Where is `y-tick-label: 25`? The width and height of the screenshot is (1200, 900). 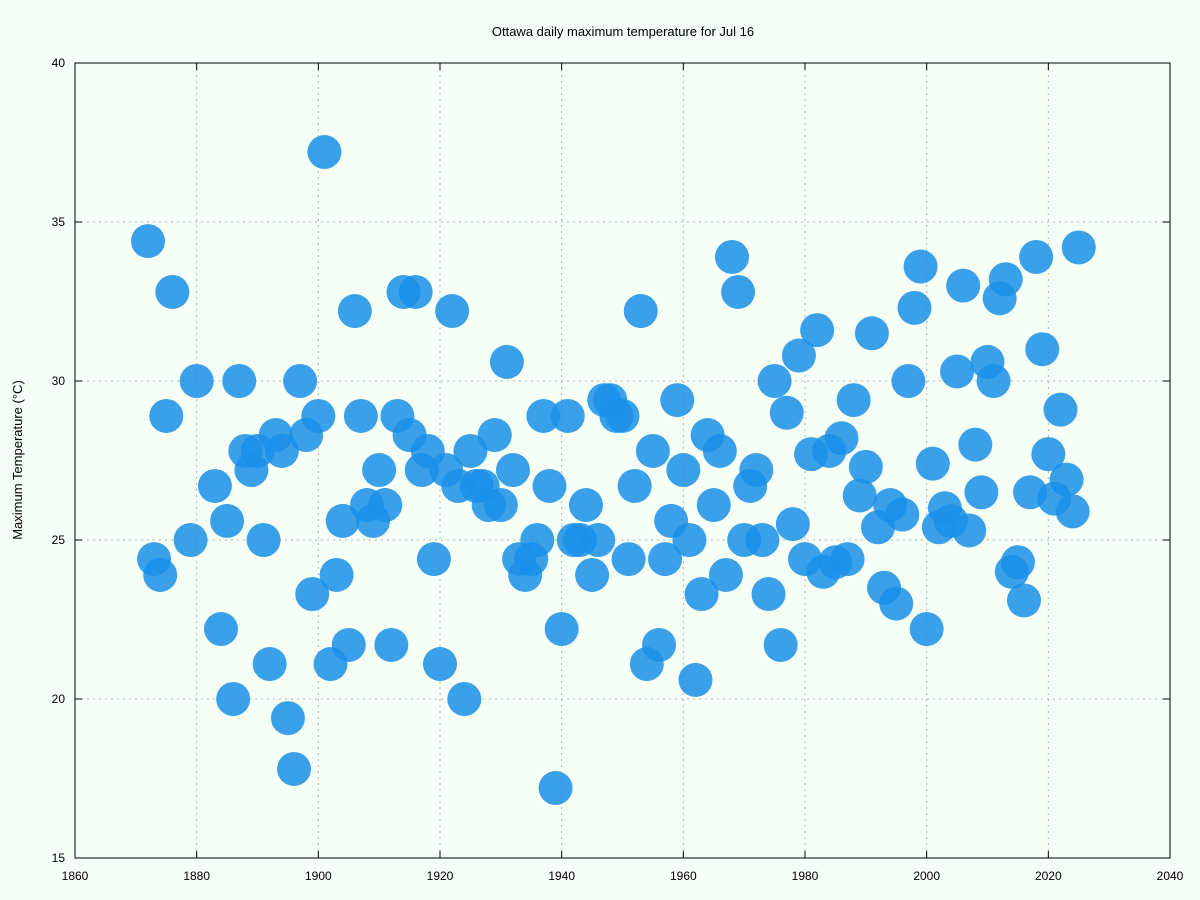 y-tick-label: 25 is located at coordinates (59, 540).